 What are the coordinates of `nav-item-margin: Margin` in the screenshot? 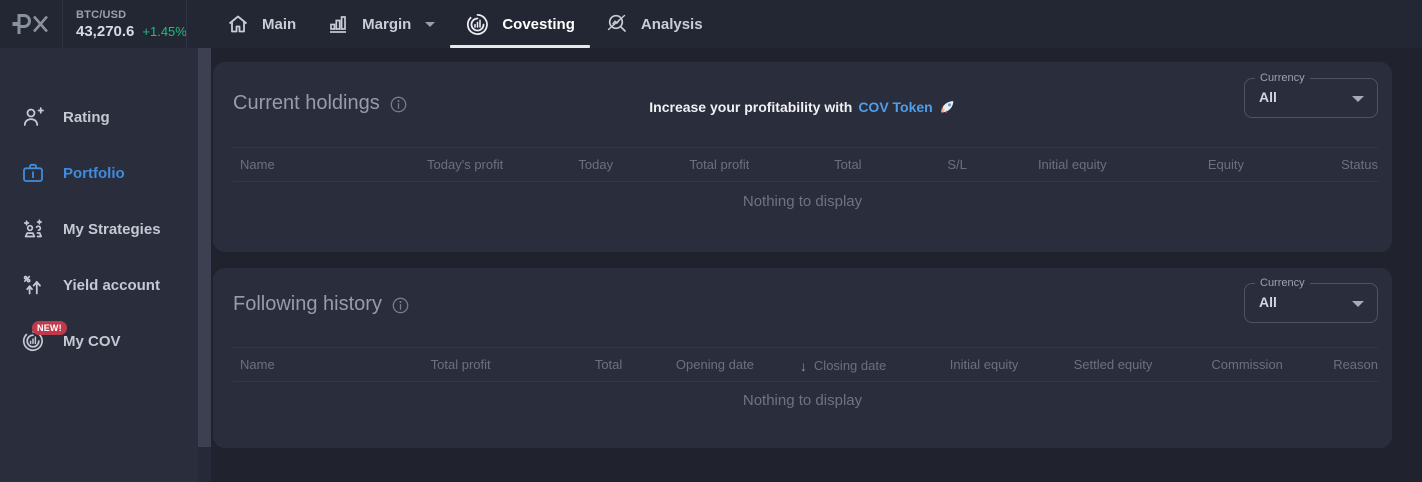 It's located at (380, 24).